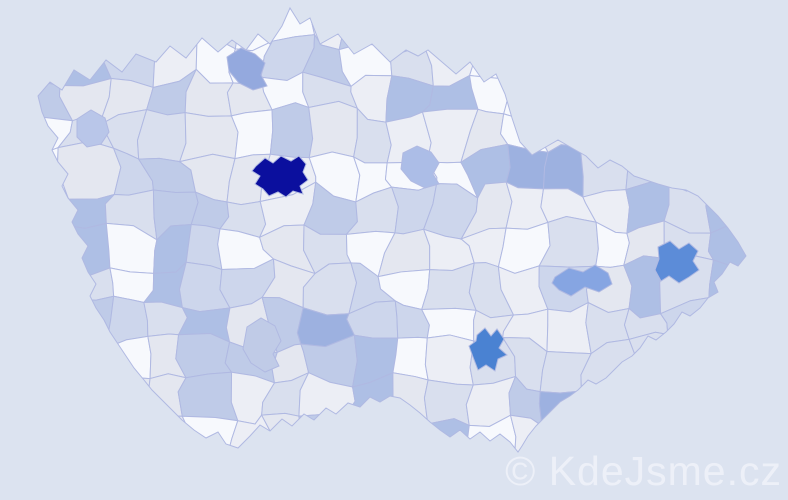  What do you see at coordinates (93, 128) in the screenshot?
I see `map-region-karlovy-vary` at bounding box center [93, 128].